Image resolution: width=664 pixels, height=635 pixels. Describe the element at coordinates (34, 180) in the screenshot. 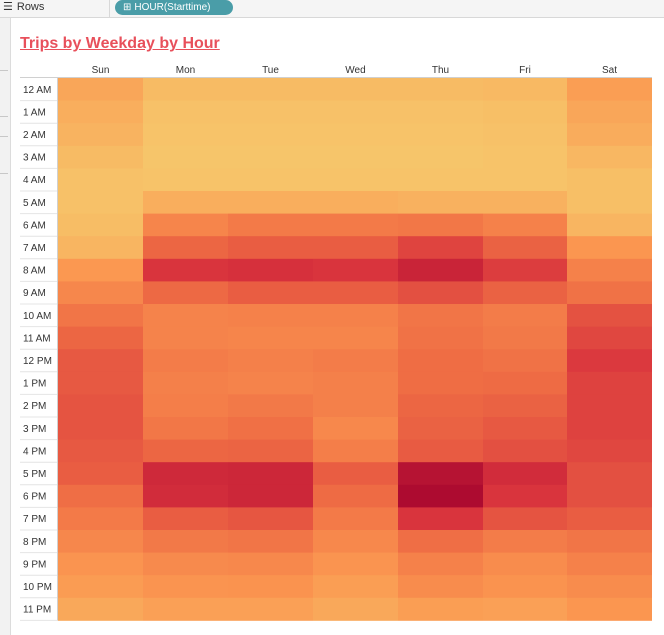

I see `row-label: 4 AM` at that location.